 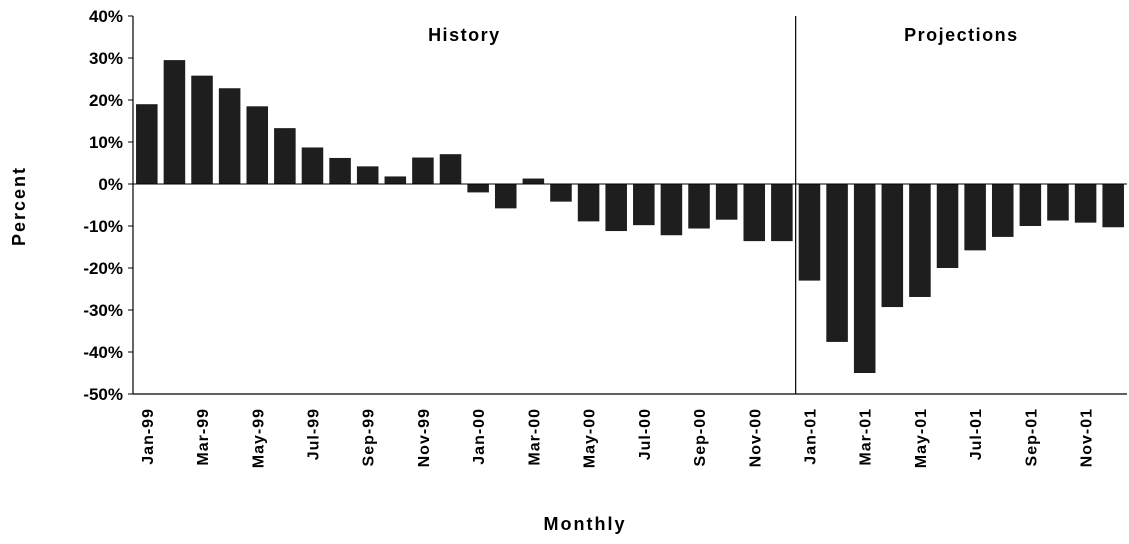 I want to click on x-tick-label: Mar-99, so click(x=203, y=437).